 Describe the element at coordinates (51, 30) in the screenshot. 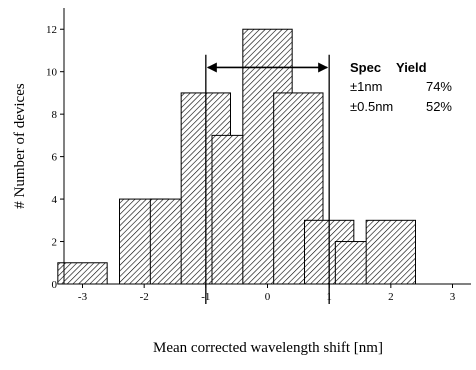

I see `y-tick-label: 12` at that location.